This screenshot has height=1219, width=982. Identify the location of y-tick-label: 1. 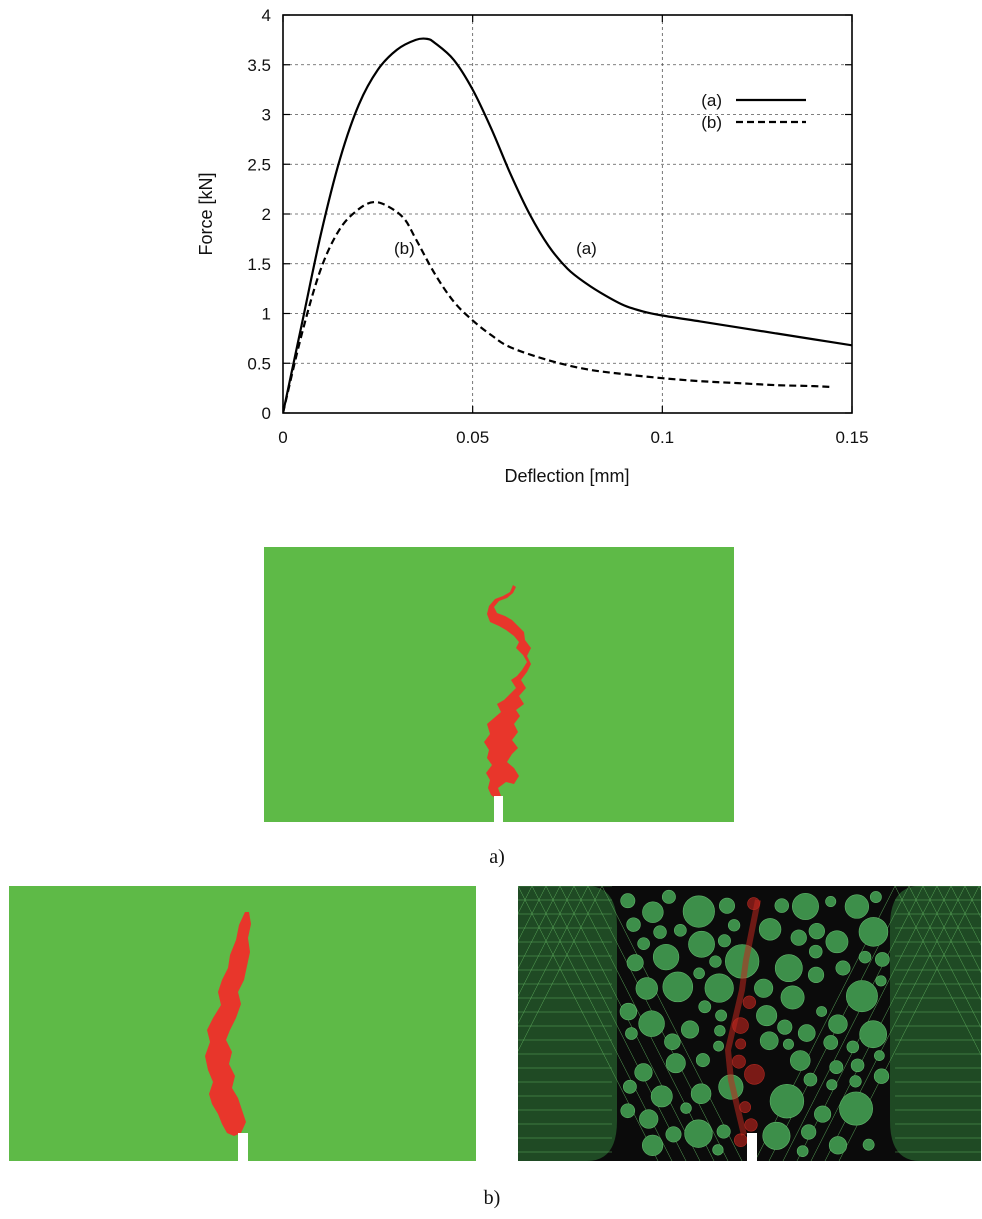
(266, 314).